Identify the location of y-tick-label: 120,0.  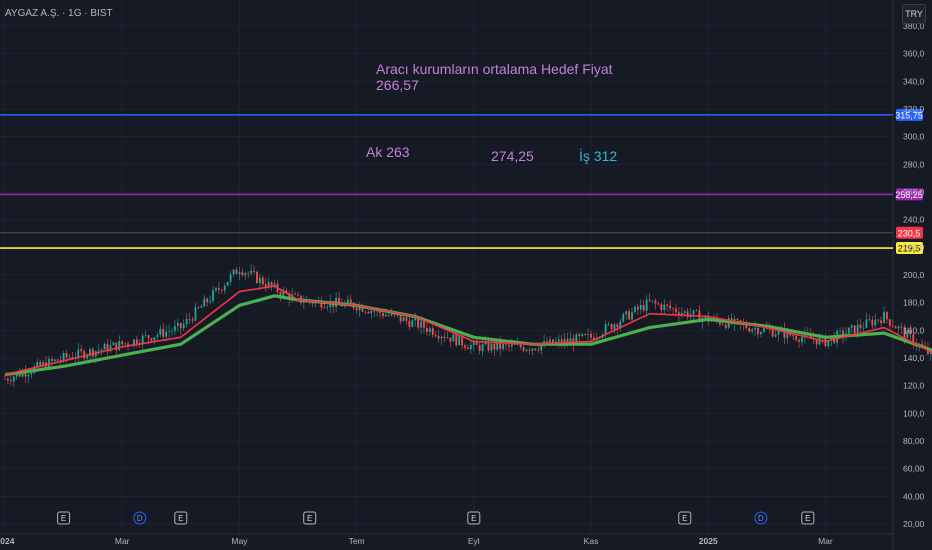
(914, 386).